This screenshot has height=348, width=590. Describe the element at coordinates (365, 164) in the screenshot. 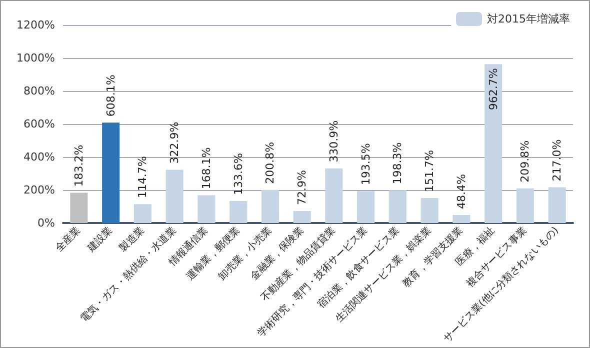

I see `data-label: 193.5%` at that location.